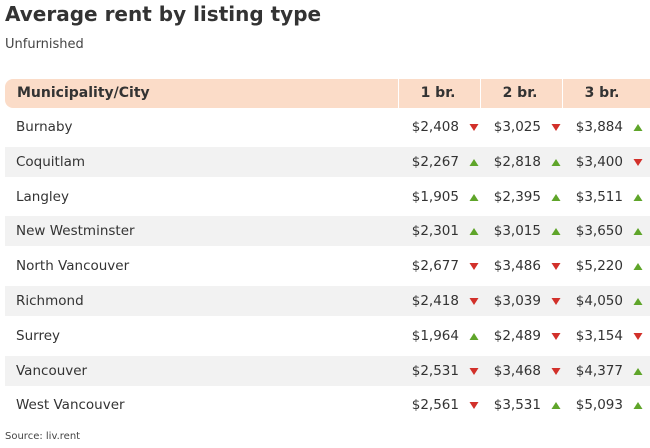 The height and width of the screenshot is (448, 650). What do you see at coordinates (38, 335) in the screenshot?
I see `city-name: Surrey` at bounding box center [38, 335].